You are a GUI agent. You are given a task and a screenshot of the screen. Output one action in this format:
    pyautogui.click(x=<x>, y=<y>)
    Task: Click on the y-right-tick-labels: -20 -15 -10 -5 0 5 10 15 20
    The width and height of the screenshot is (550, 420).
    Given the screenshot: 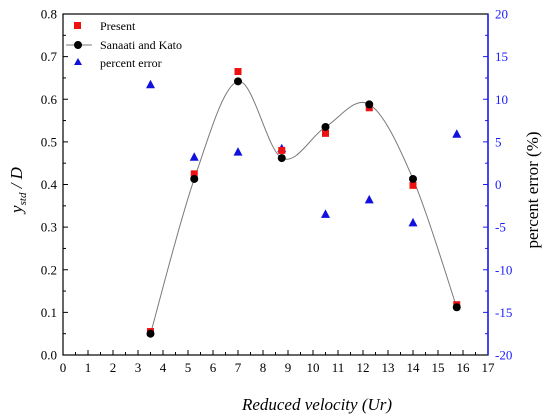 What is the action you would take?
    pyautogui.click(x=503, y=185)
    